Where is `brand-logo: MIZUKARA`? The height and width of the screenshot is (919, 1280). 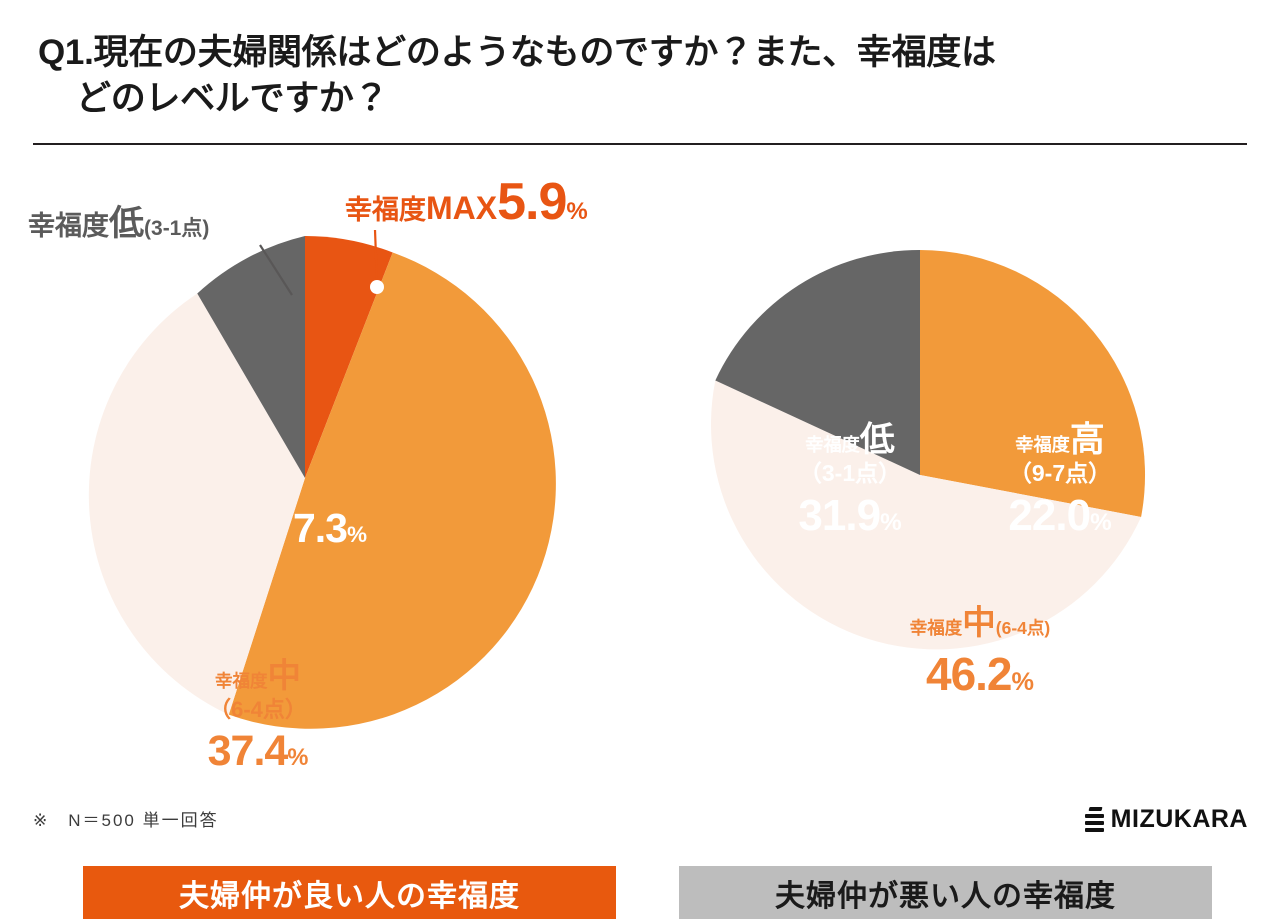
brand-logo: MIZUKARA is located at coordinates (1166, 819).